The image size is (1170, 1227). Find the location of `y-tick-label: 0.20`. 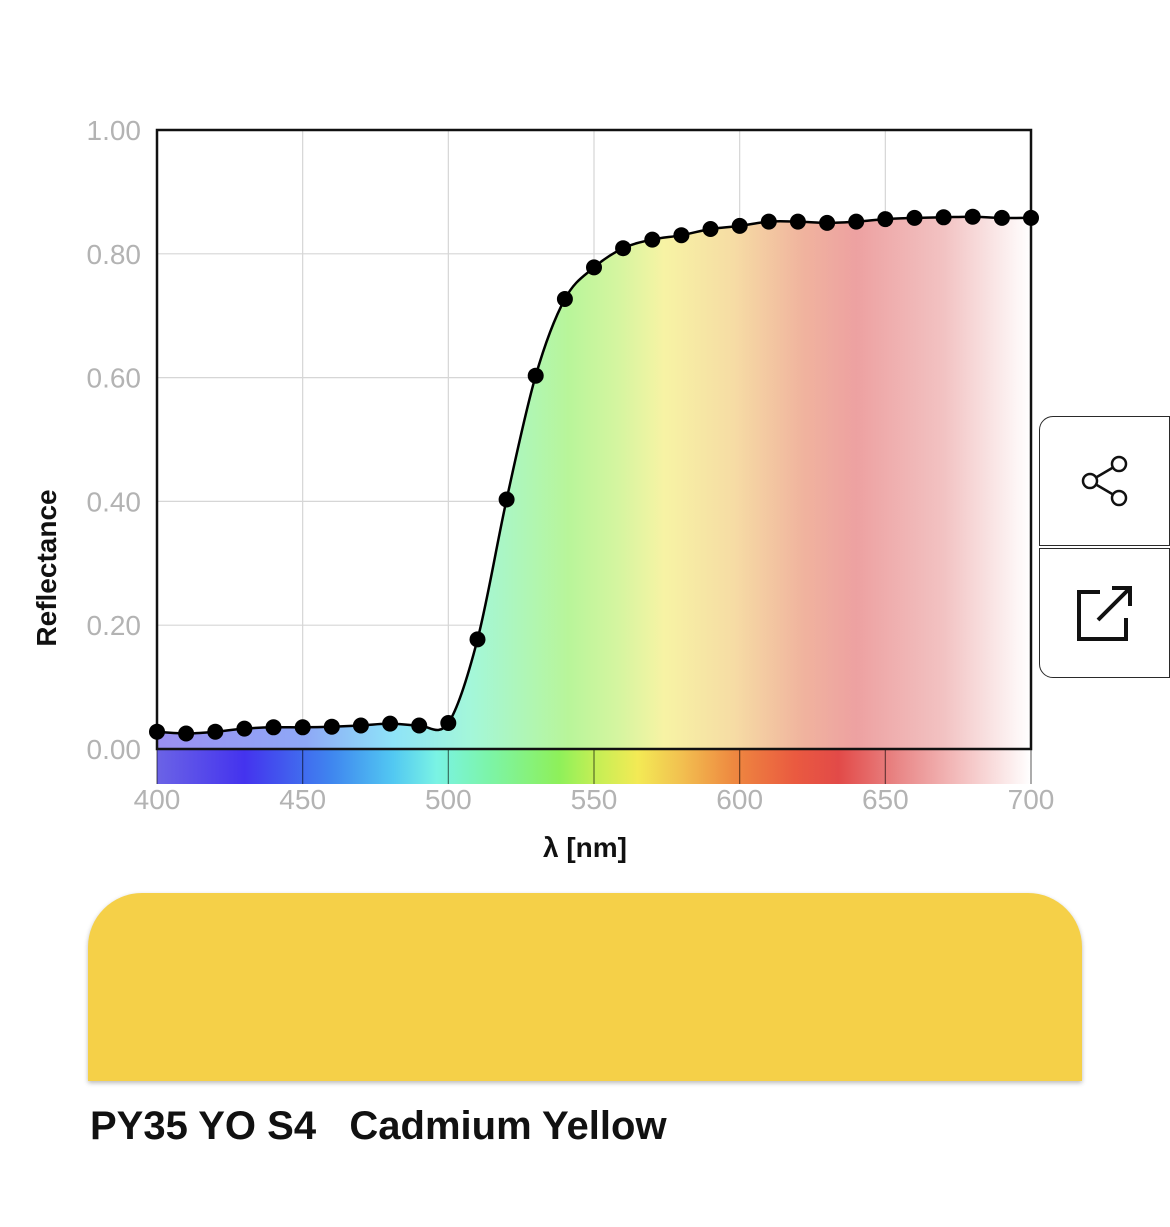

y-tick-label: 0.20 is located at coordinates (114, 625).